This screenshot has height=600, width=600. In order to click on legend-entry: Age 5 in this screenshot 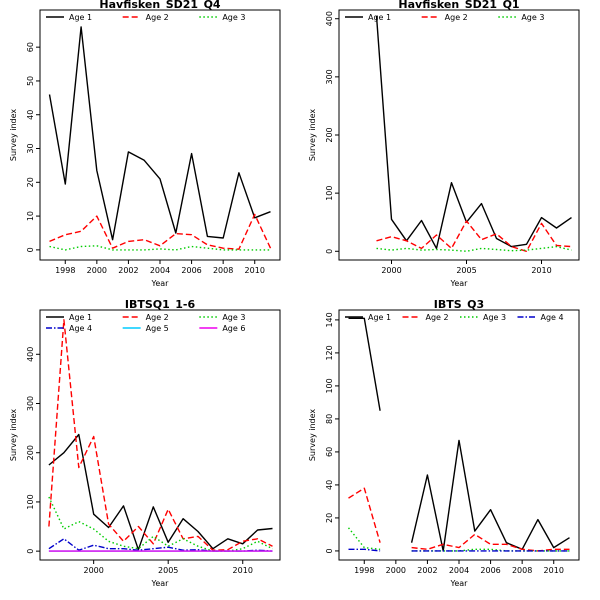, I will do `click(145, 328)`.